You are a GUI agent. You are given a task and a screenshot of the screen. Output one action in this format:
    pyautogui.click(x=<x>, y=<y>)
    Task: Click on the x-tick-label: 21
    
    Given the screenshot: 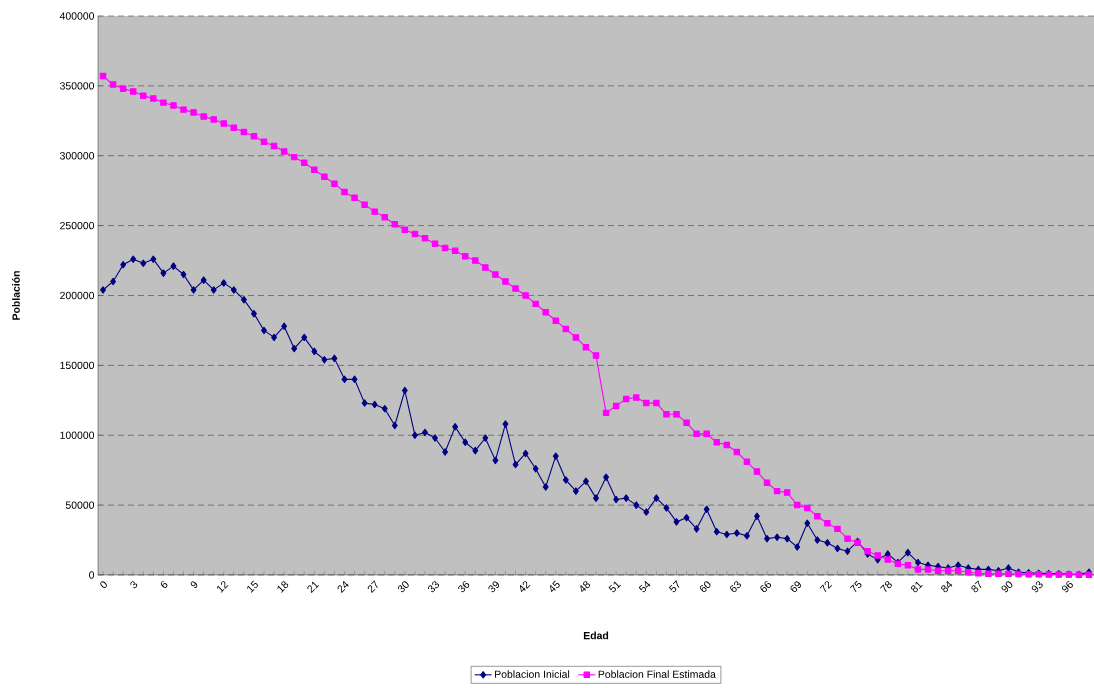 What is the action you would take?
    pyautogui.click(x=313, y=587)
    